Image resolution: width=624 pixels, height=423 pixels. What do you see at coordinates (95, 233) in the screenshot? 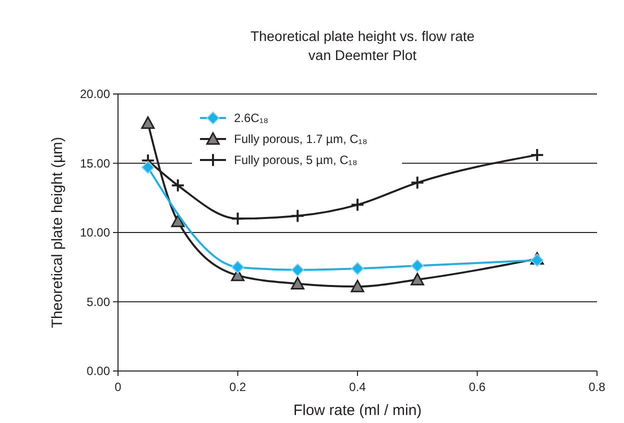
I see `y-tick-label: 10.00` at bounding box center [95, 233].